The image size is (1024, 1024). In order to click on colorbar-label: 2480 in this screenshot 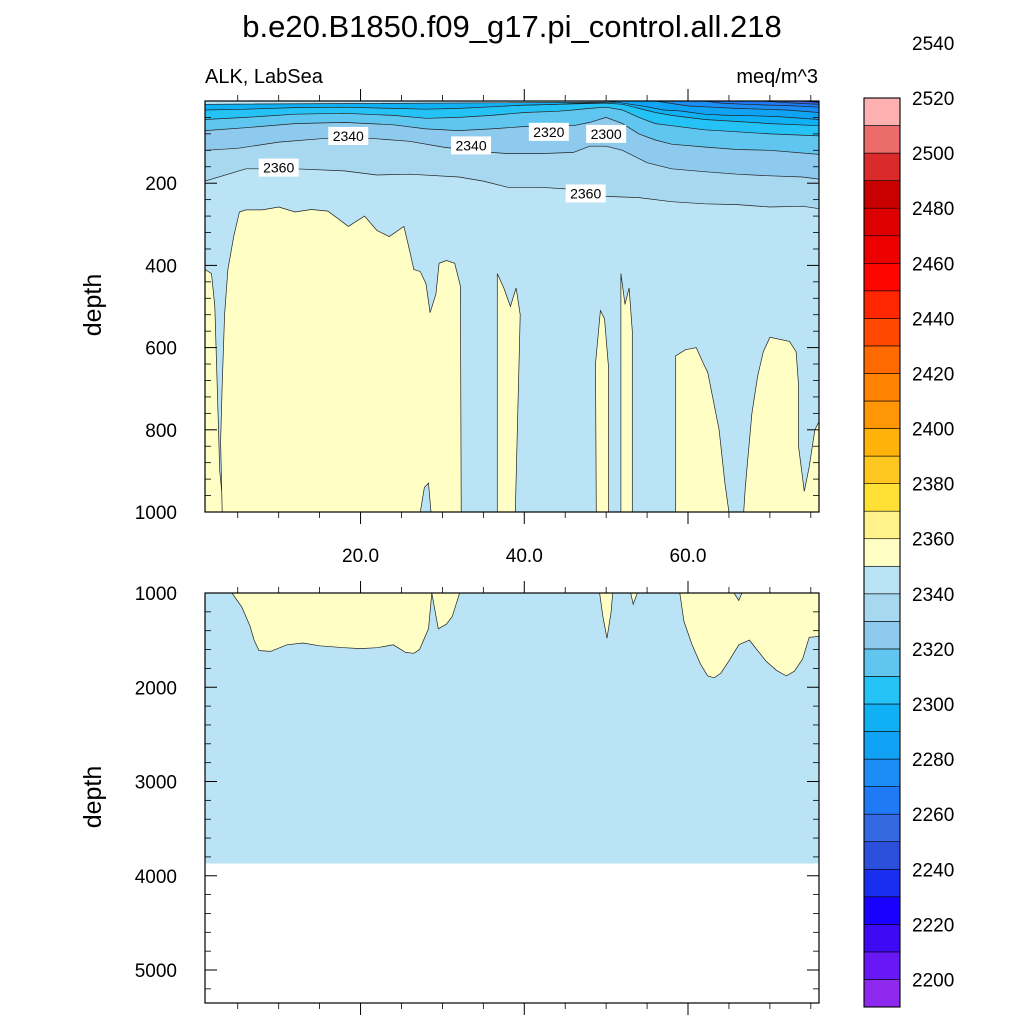, I will do `click(933, 209)`.